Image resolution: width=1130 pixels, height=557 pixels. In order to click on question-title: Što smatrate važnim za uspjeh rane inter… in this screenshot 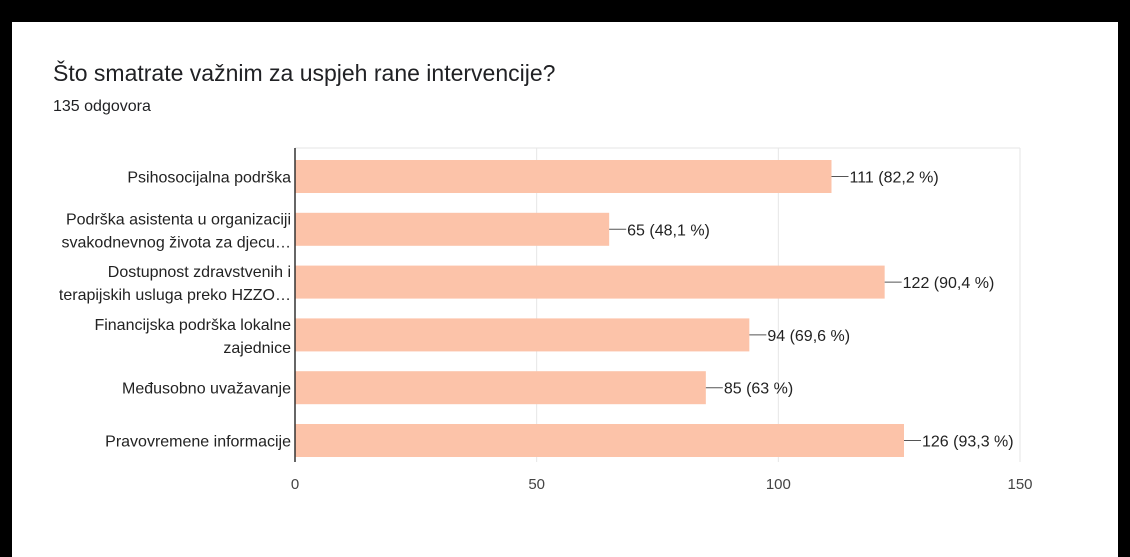, I will do `click(304, 73)`.